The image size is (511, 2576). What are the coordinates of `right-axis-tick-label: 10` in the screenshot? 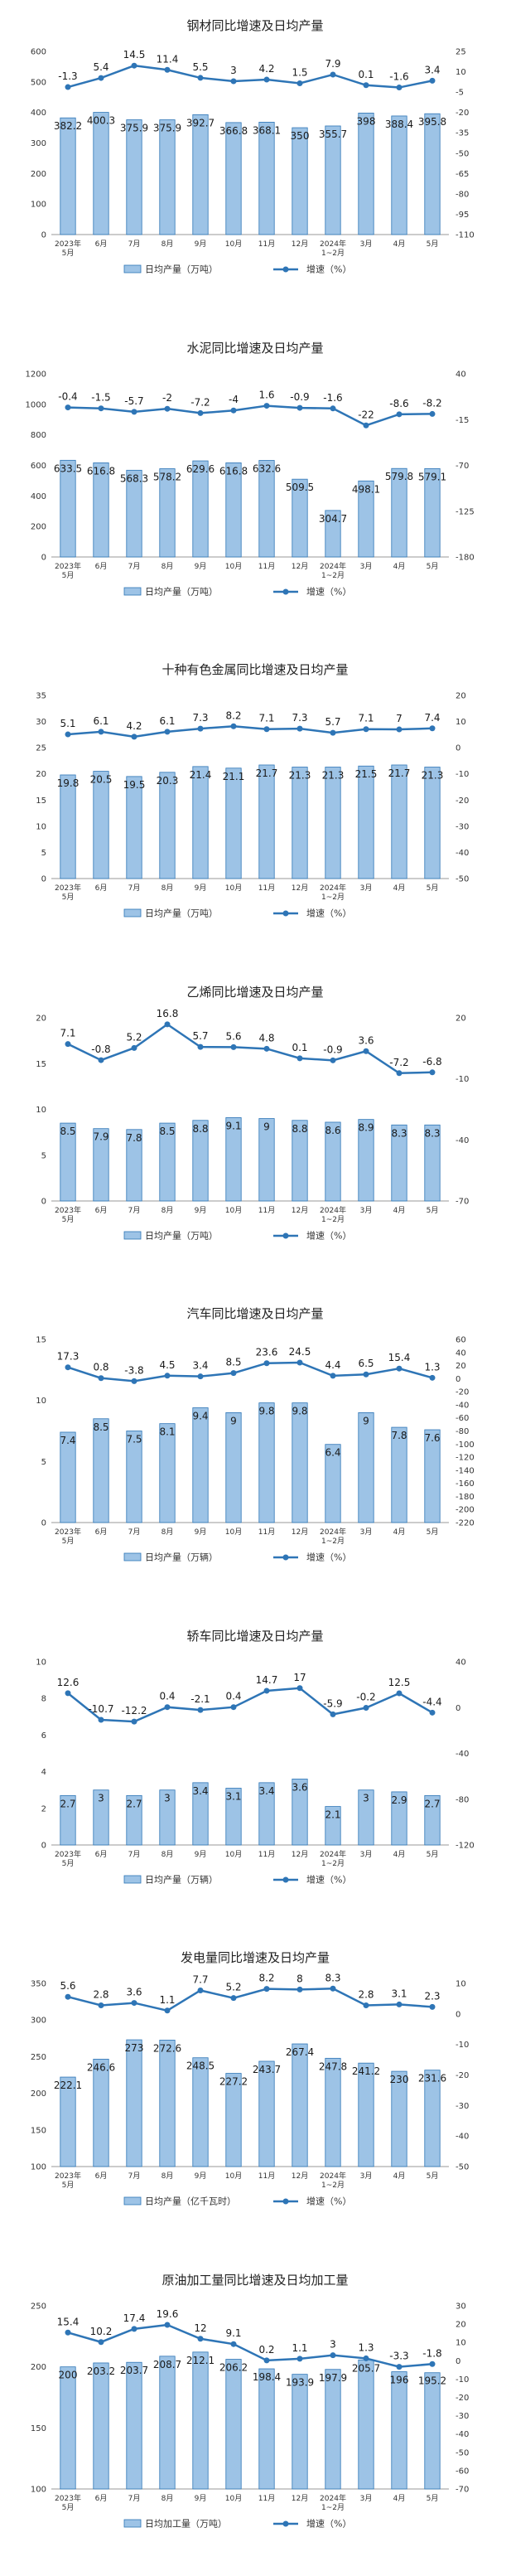 It's located at (461, 72).